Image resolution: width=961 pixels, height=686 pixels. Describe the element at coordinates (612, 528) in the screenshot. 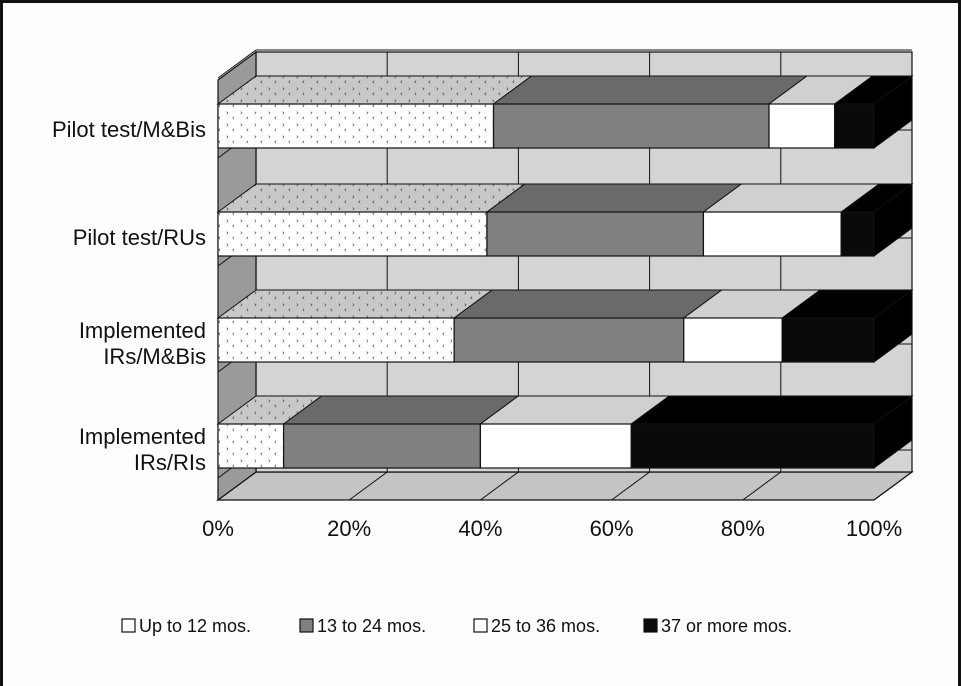

I see `x-tick-label: 60%` at that location.